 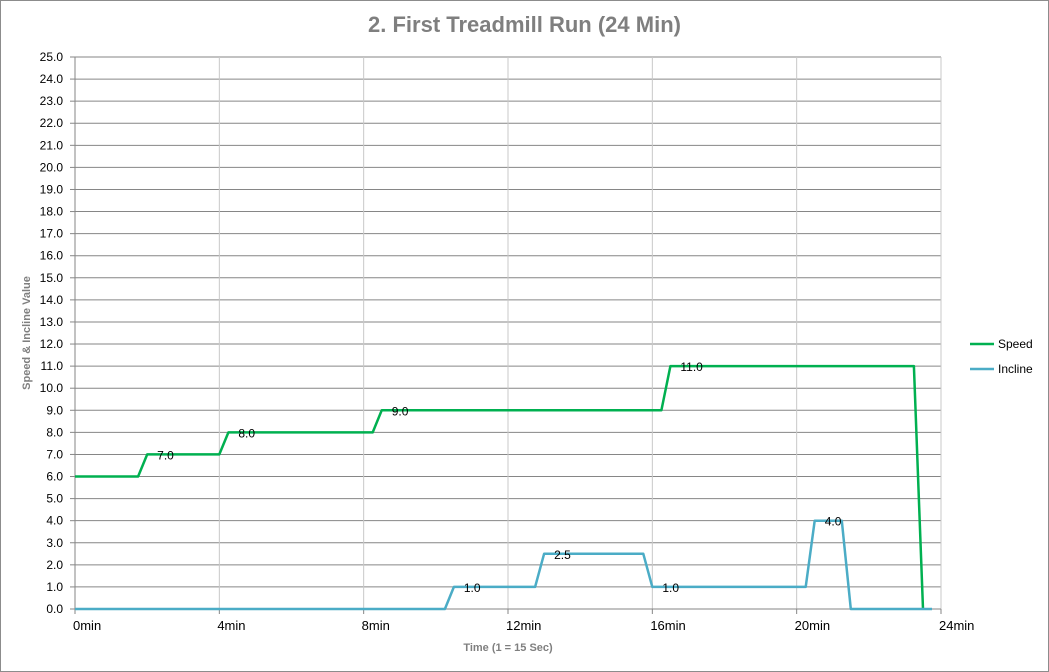 What do you see at coordinates (54, 521) in the screenshot?
I see `y-tick-label: 4.0` at bounding box center [54, 521].